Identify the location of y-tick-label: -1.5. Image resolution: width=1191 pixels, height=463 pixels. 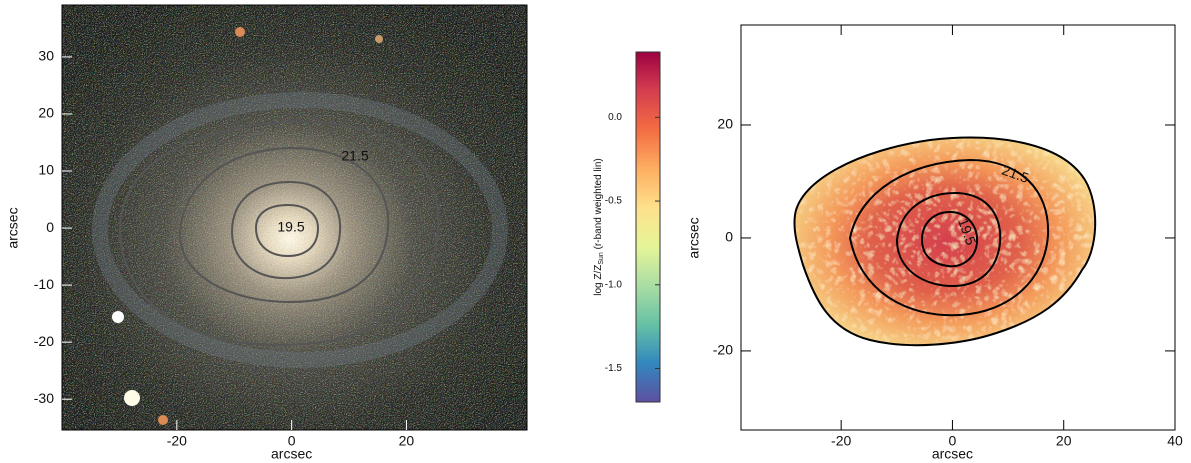
(614, 368).